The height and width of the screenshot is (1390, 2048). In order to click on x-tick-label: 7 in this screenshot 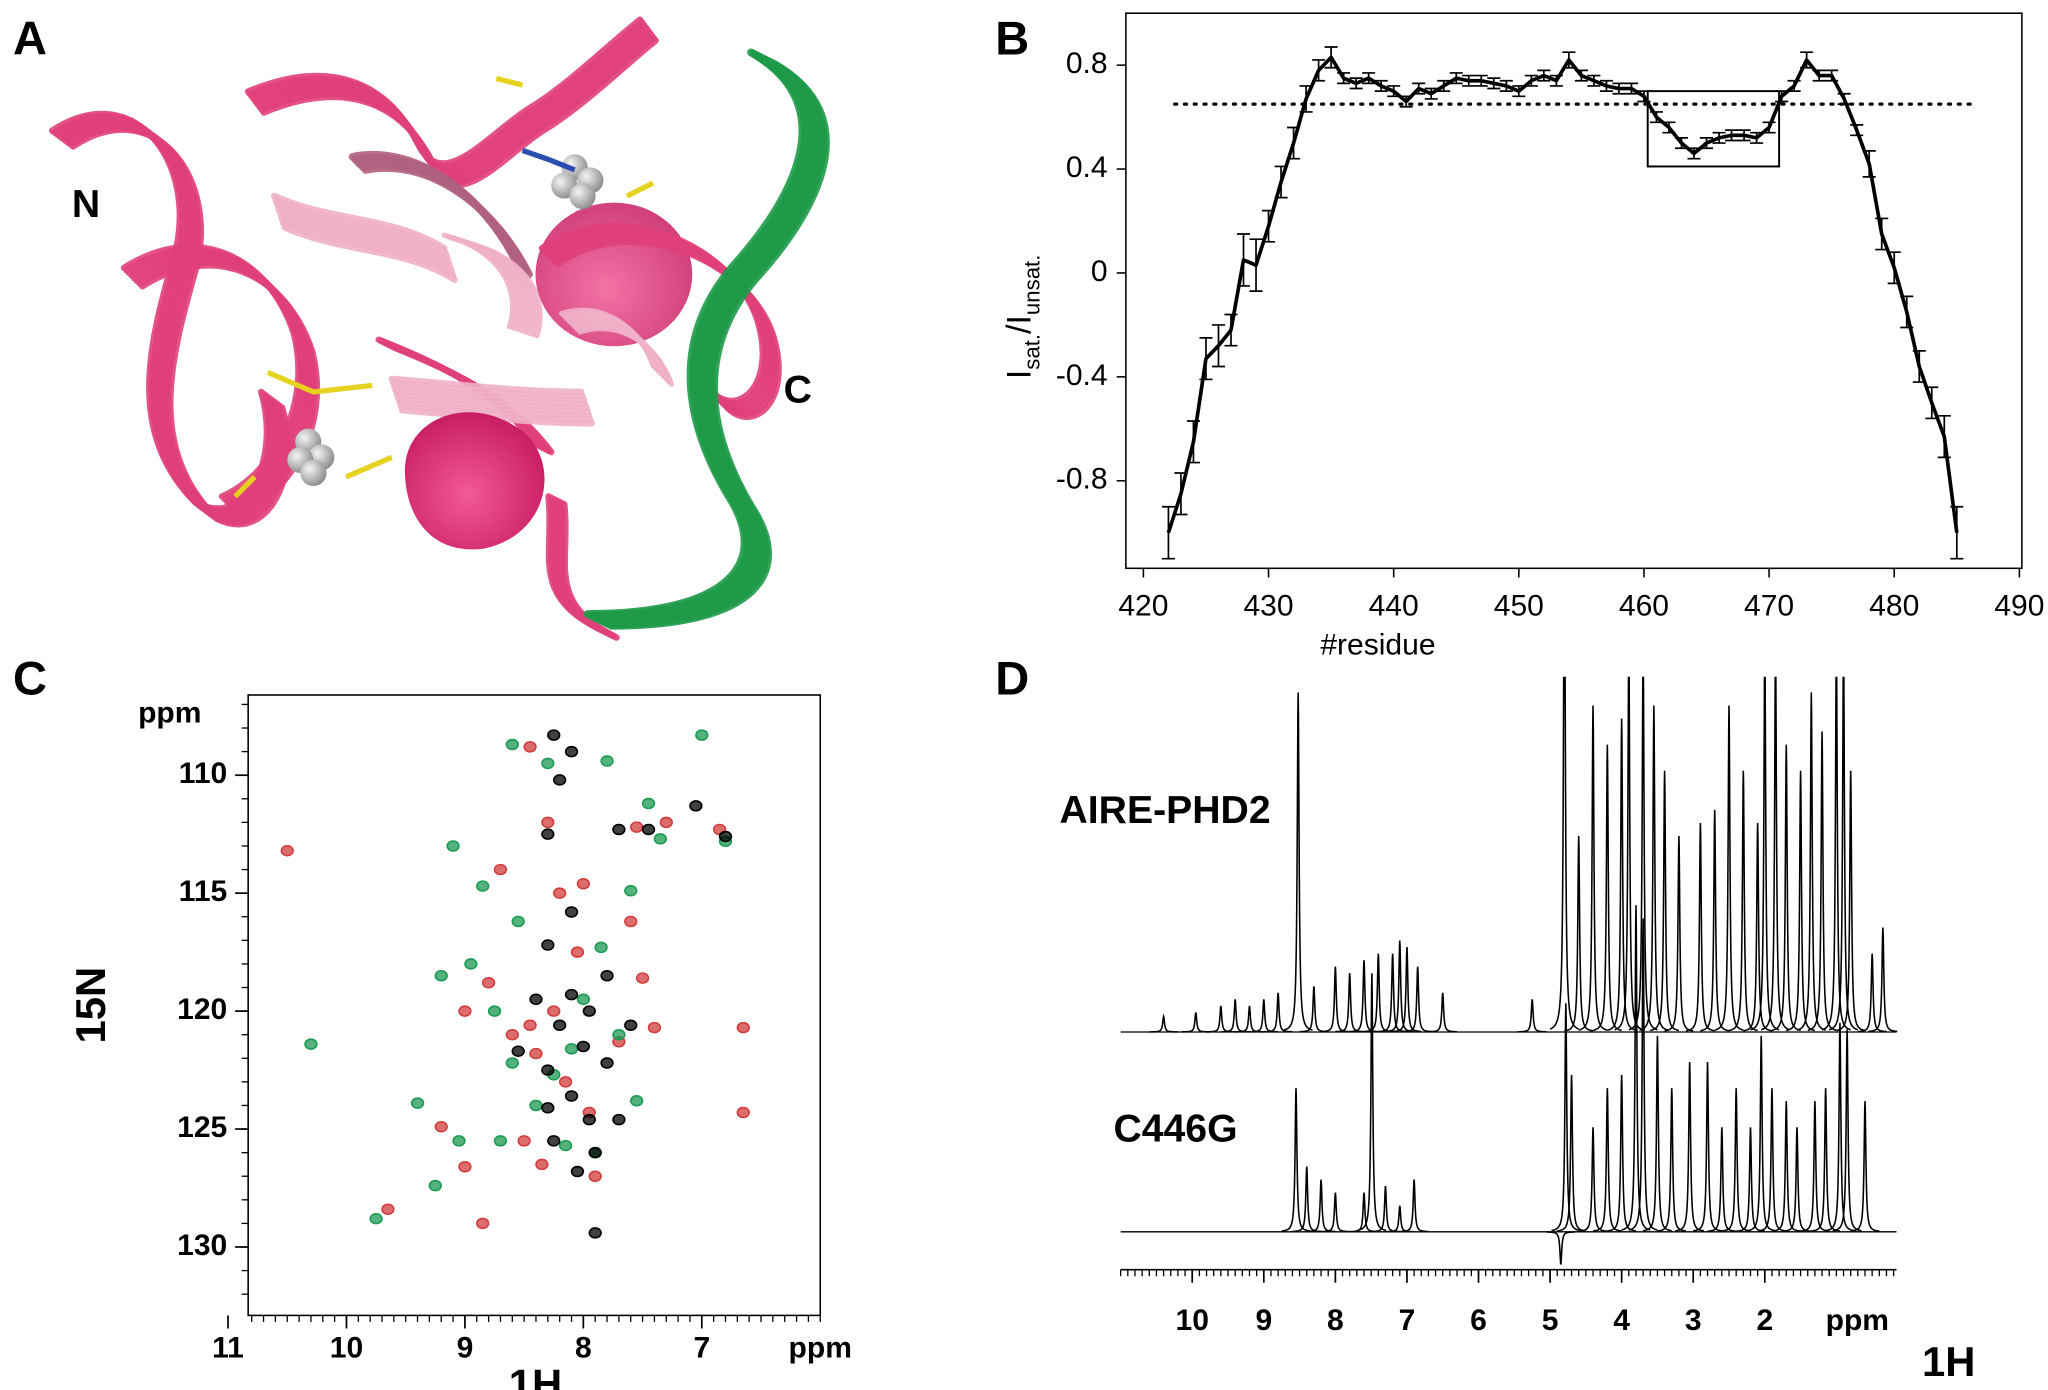, I will do `click(701, 1347)`.